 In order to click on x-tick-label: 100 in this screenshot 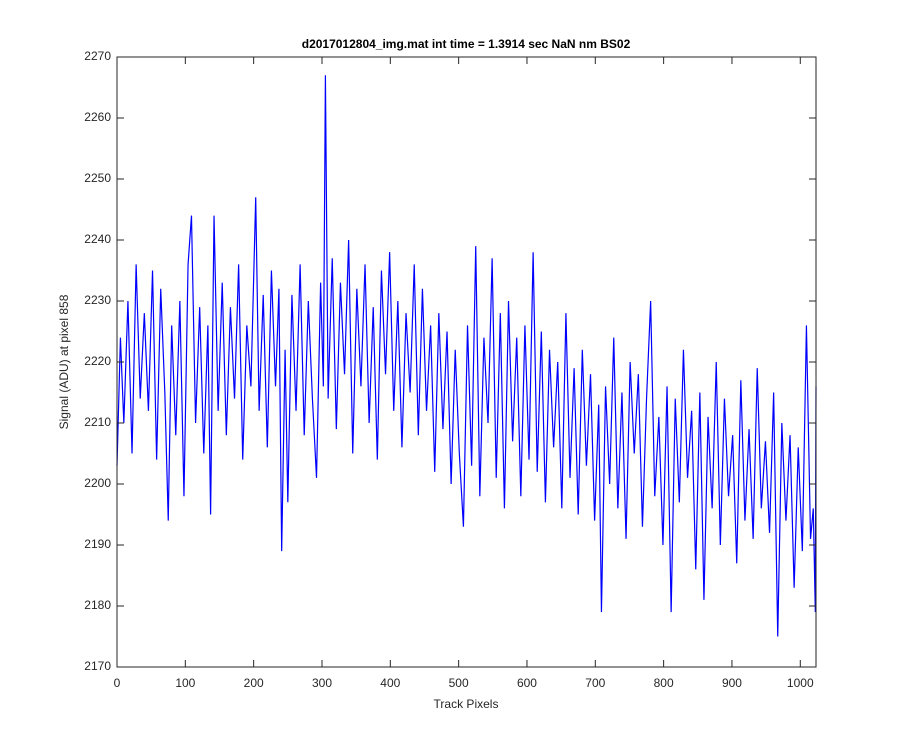, I will do `click(185, 683)`.